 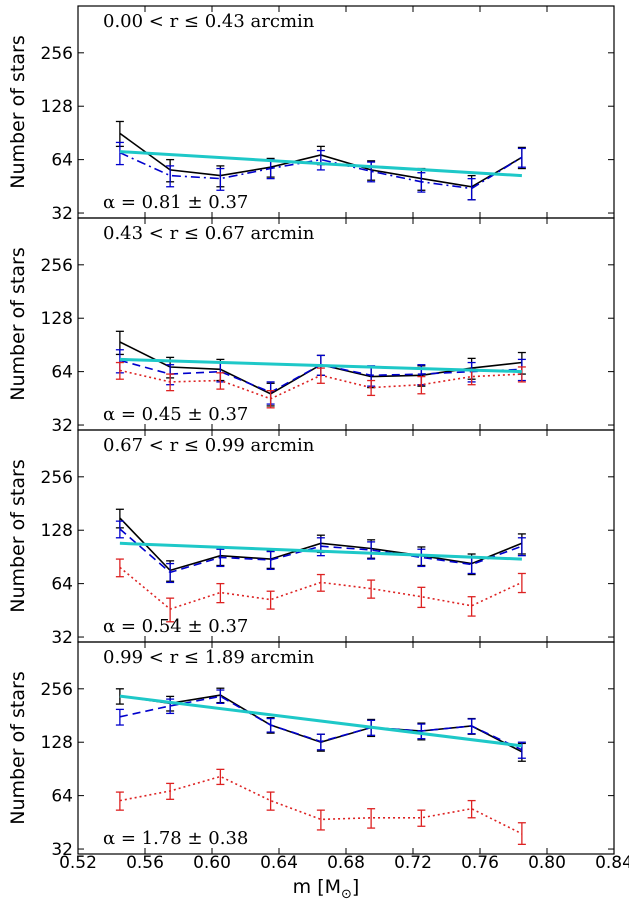 I want to click on x-tick-label: 0.52, so click(x=78, y=863).